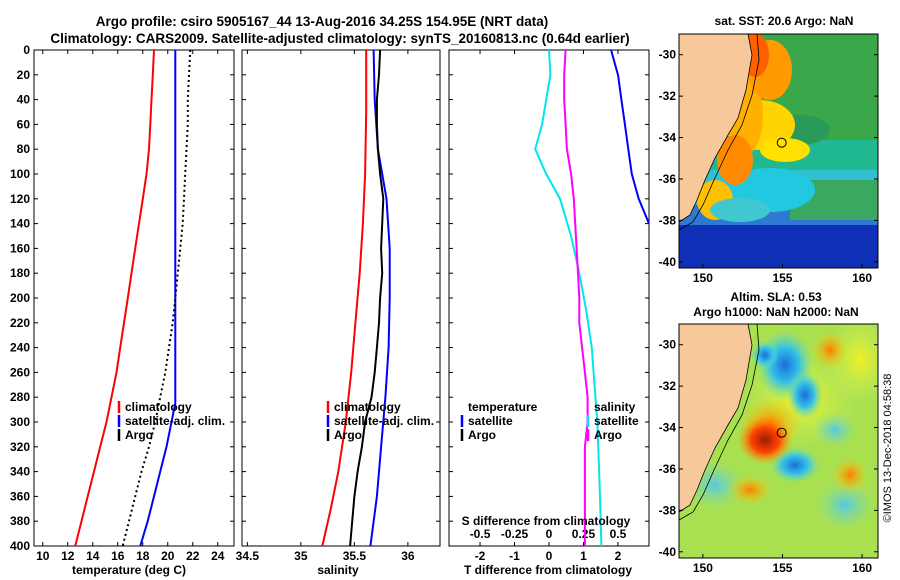  I want to click on x2-tick-label: -0.5, so click(480, 534).